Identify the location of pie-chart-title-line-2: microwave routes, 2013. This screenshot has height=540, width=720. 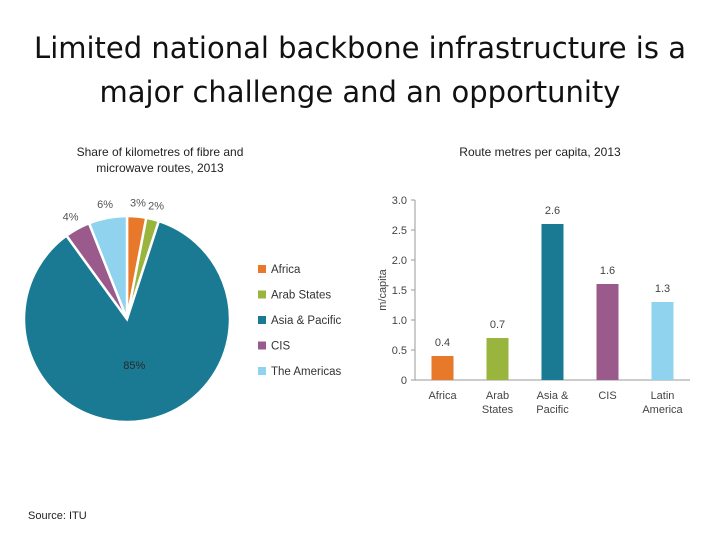
(160, 168).